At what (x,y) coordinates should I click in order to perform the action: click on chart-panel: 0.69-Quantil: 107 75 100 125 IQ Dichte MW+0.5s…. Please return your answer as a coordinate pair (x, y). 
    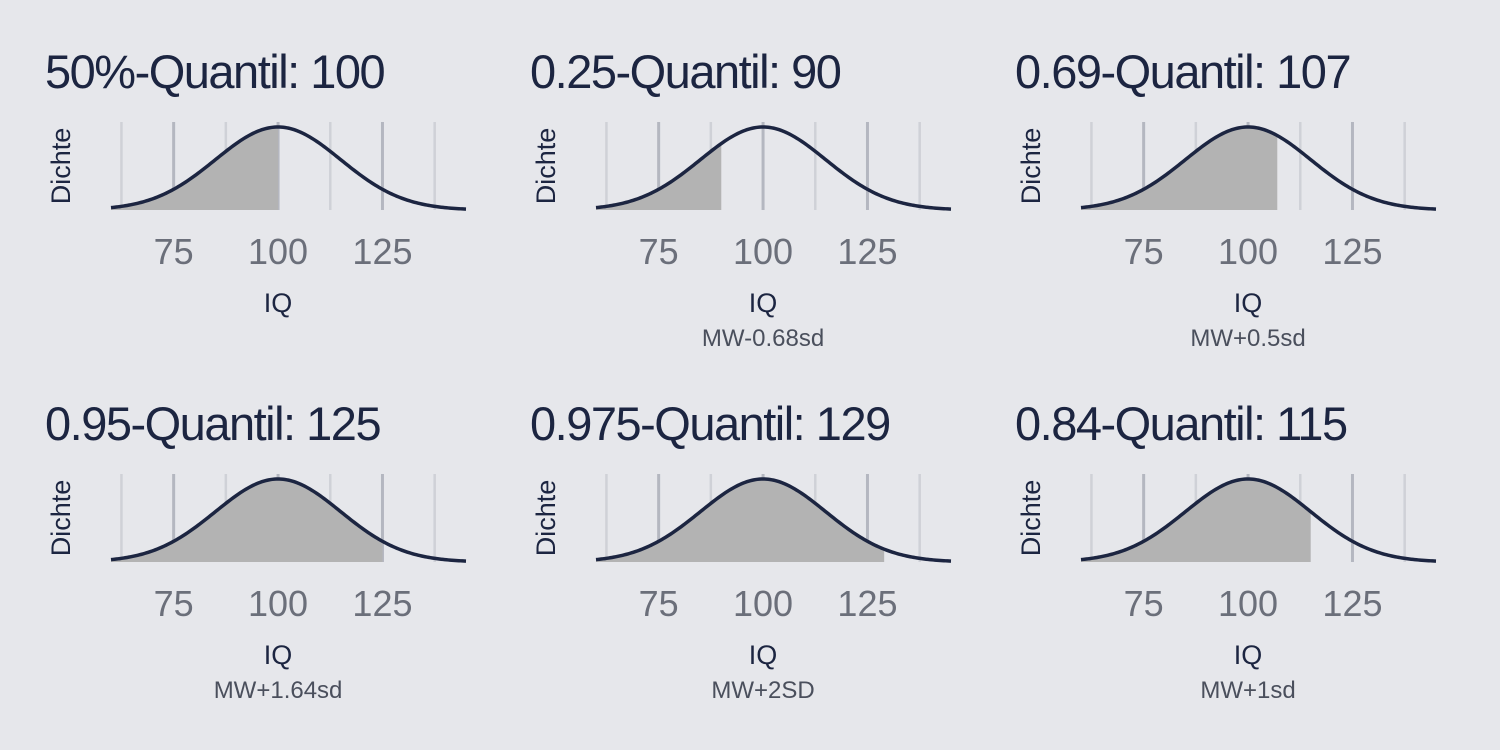
    Looking at the image, I should click on (1255, 215).